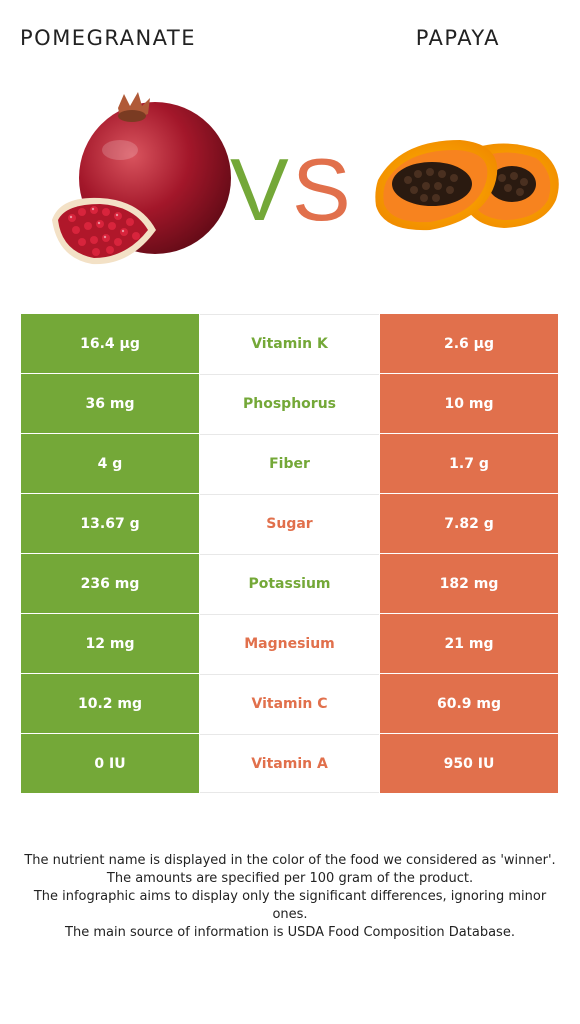 The image size is (580, 1024). What do you see at coordinates (468, 523) in the screenshot?
I see `papaya-value: 7.82 g` at bounding box center [468, 523].